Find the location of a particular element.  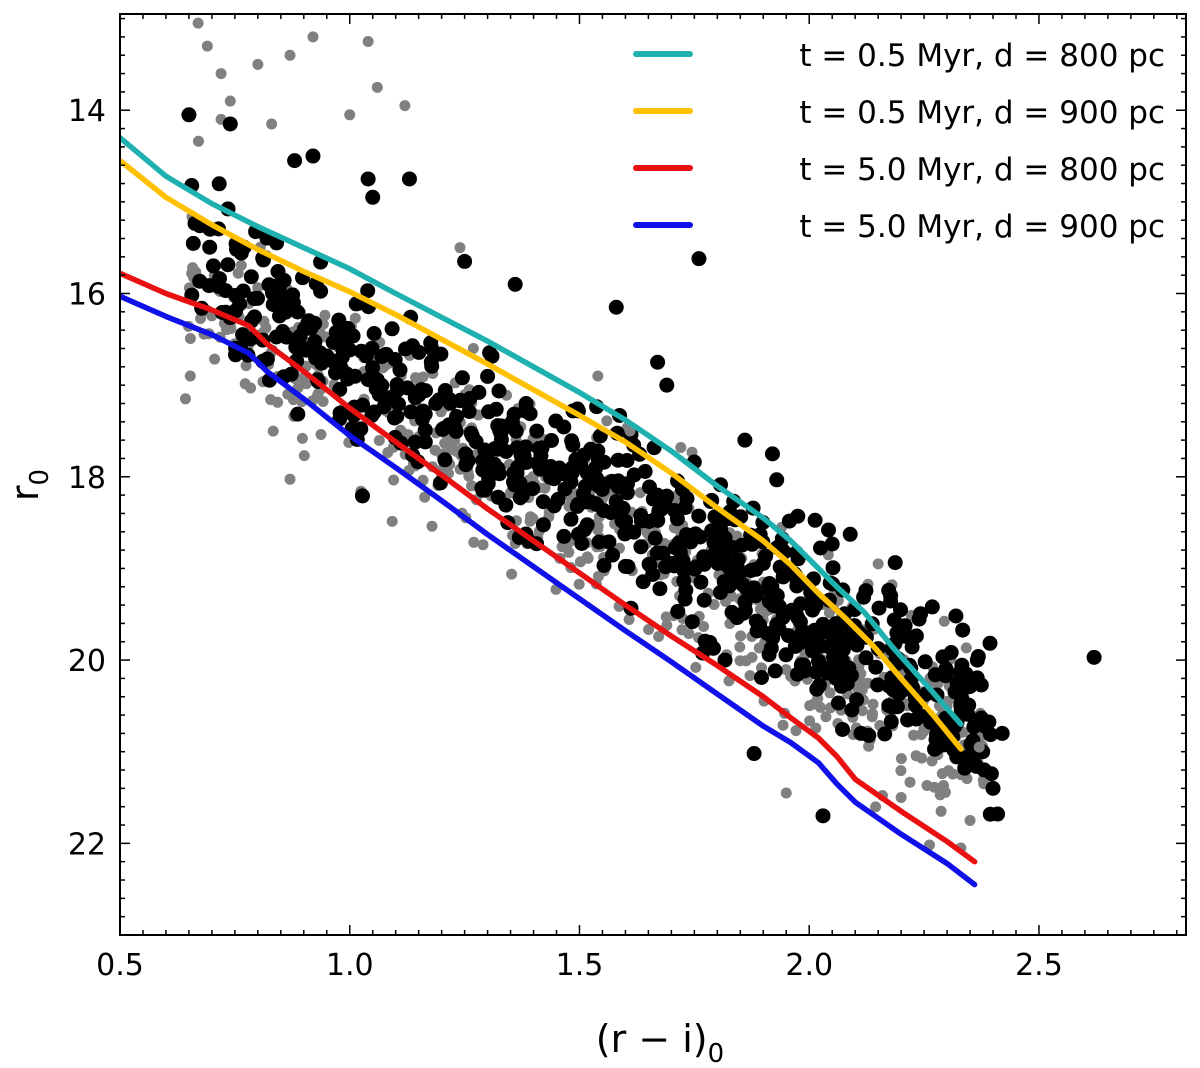

legend-label-2: t = 0.5 Myr, d = 900 pc is located at coordinates (982, 113).